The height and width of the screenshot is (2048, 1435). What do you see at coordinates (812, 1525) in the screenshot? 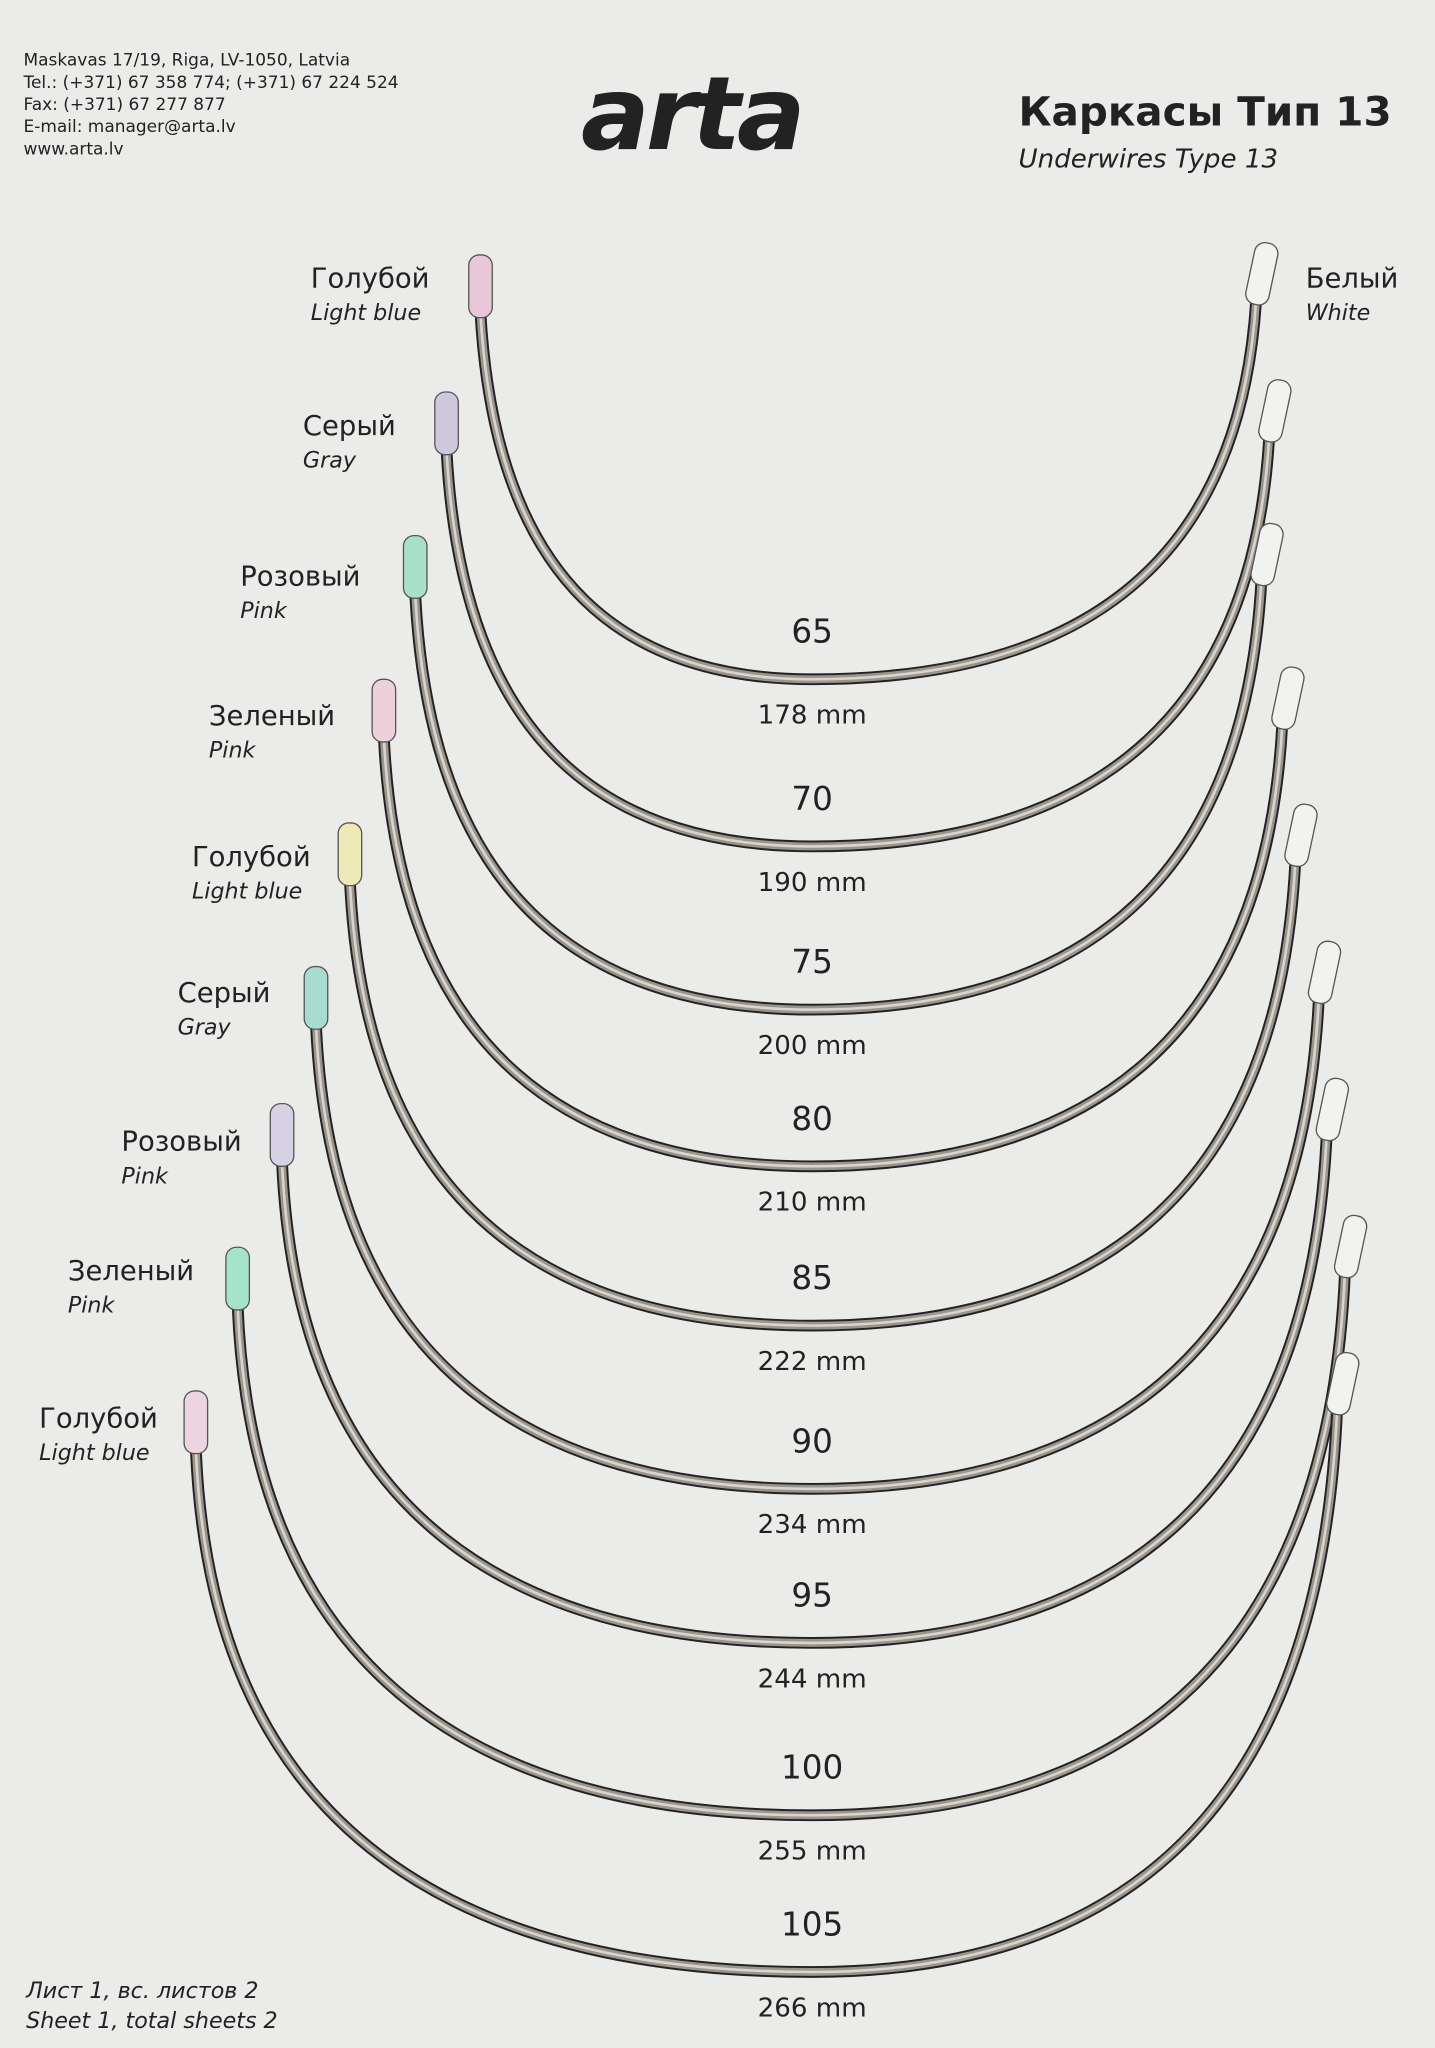
I see `length-label: 234 mm` at bounding box center [812, 1525].